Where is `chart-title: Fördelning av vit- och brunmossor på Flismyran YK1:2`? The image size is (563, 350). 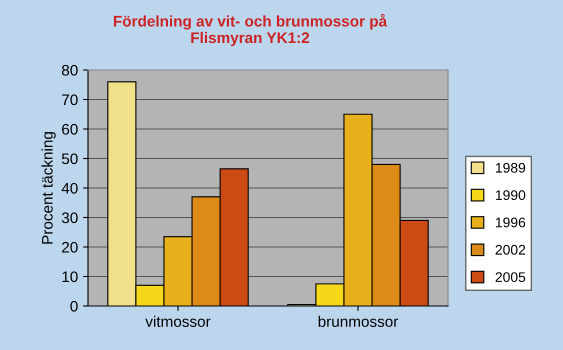
chart-title: Fördelning av vit- och brunmossor på Flismyran YK1:2 is located at coordinates (251, 30).